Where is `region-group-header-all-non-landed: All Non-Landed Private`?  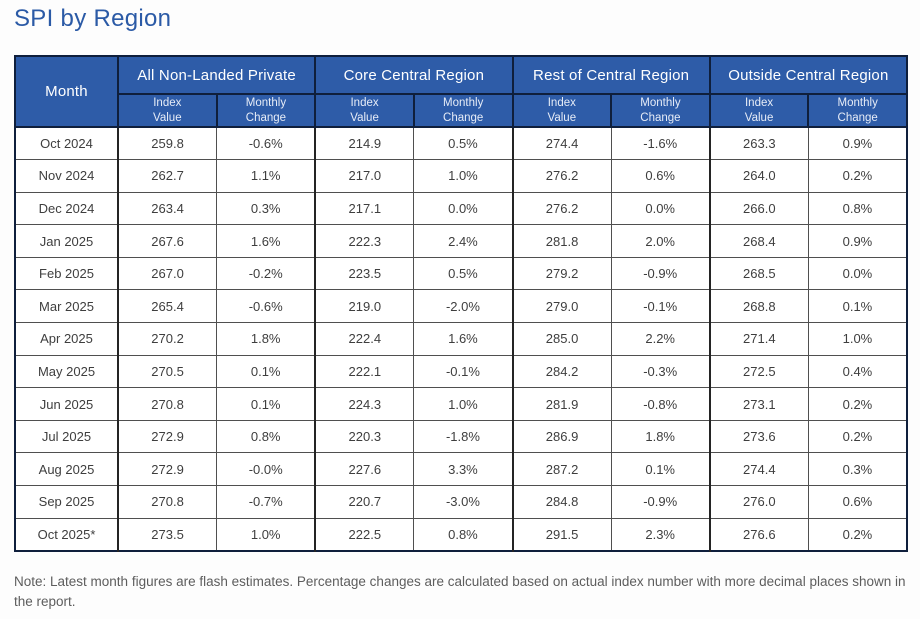 region-group-header-all-non-landed: All Non-Landed Private is located at coordinates (216, 75).